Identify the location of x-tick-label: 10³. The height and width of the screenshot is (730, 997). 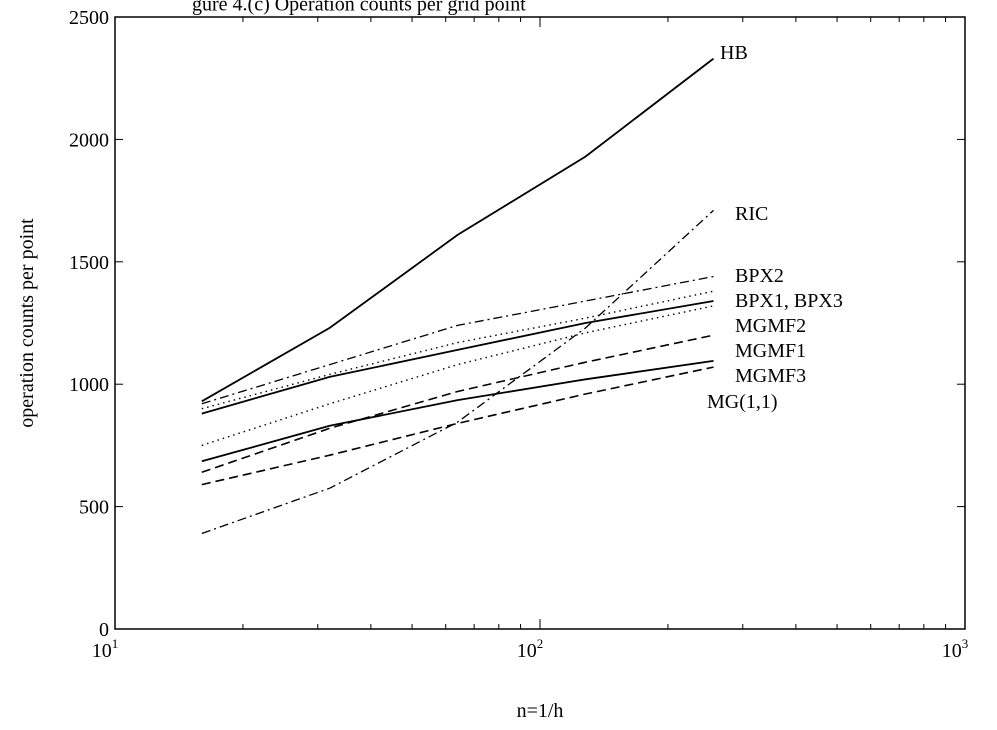
(955, 649).